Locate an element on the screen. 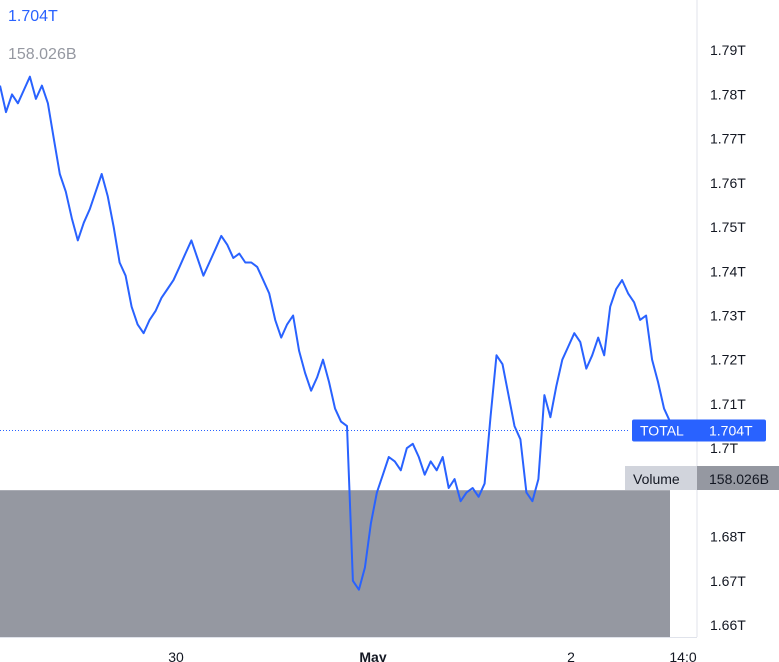  y-tick-label: 1.77T is located at coordinates (728, 139).